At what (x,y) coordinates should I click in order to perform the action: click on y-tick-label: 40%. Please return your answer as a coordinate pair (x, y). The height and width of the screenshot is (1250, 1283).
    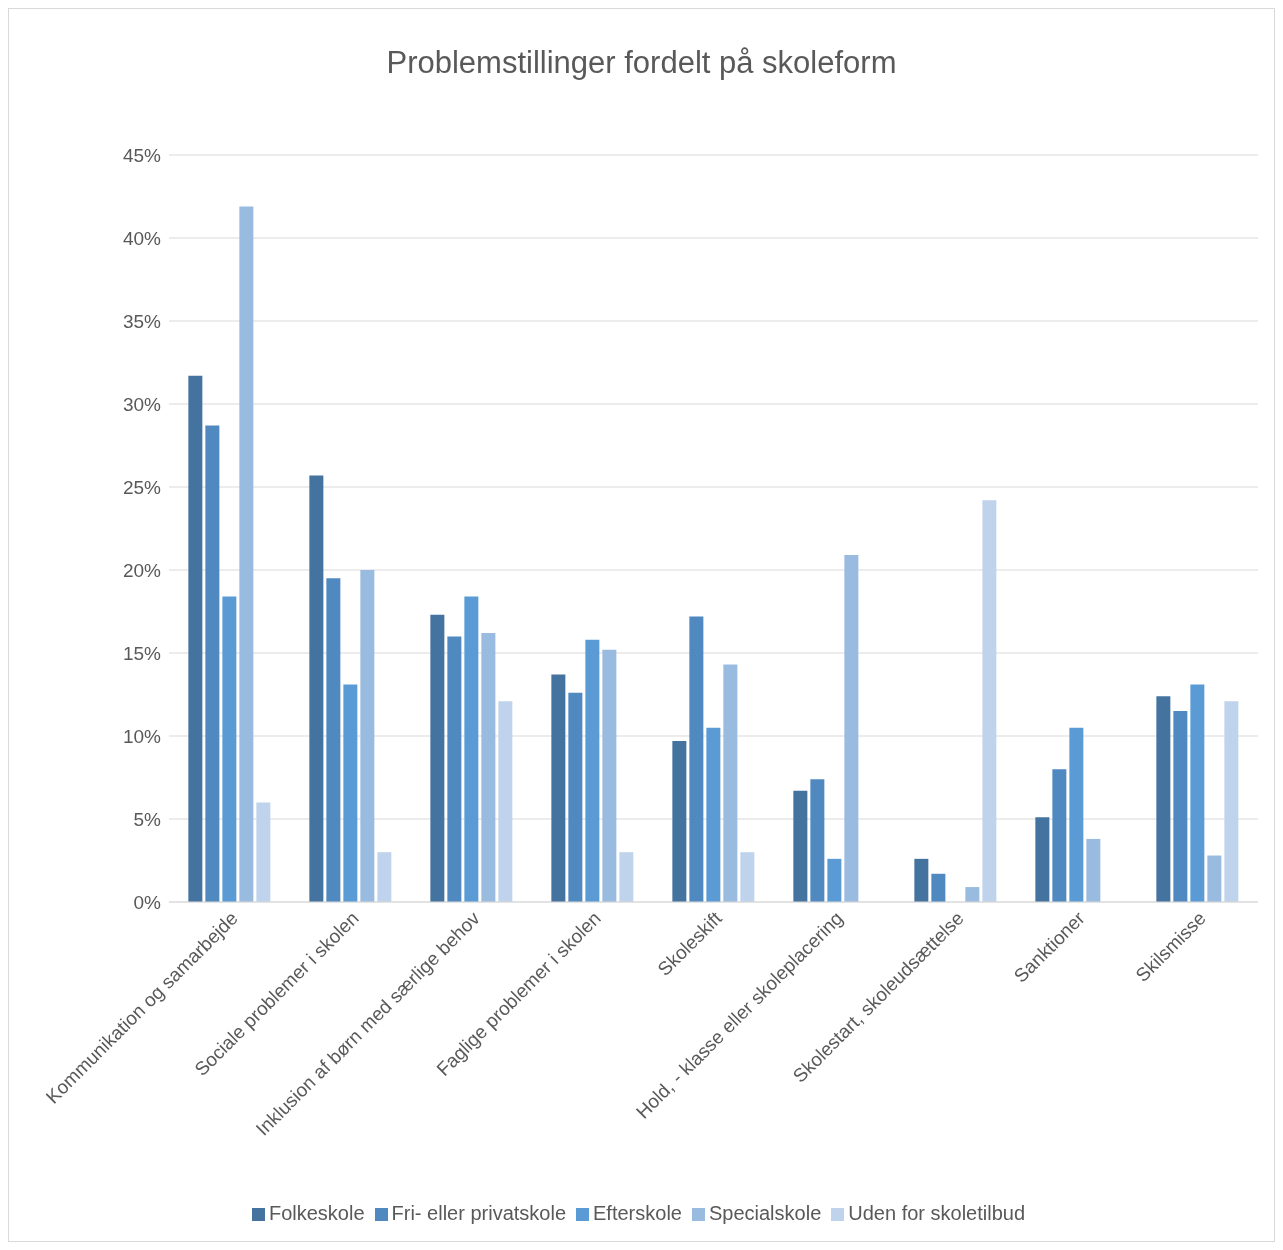
    Looking at the image, I should click on (142, 238).